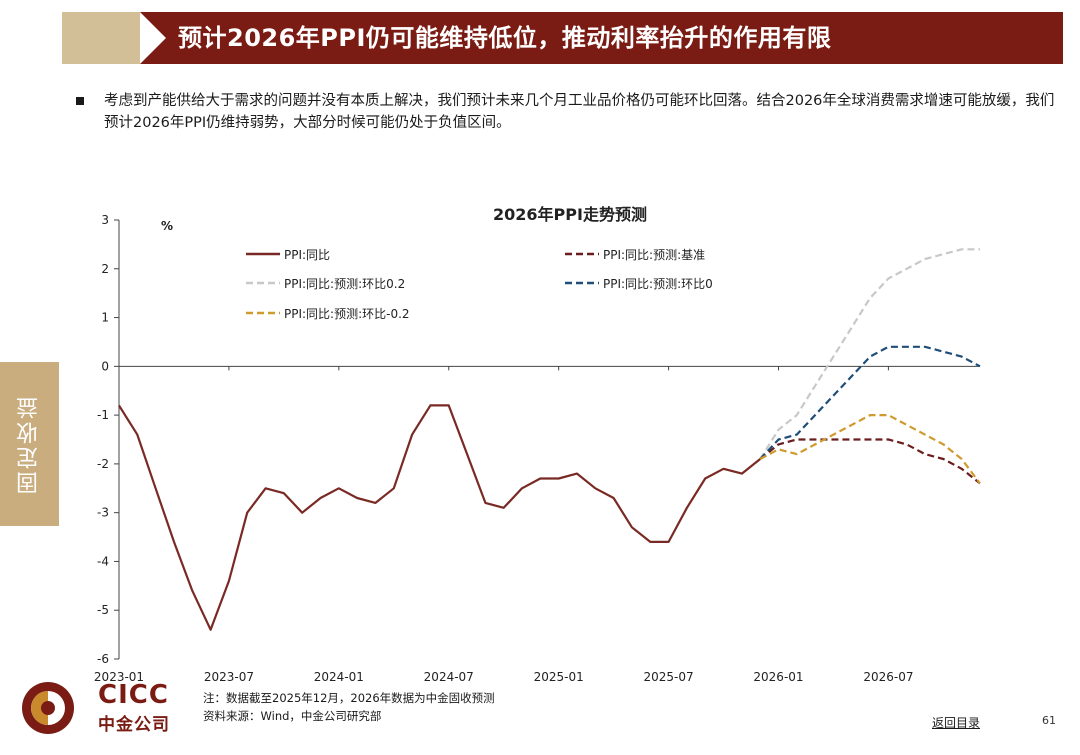 This screenshot has width=1080, height=755. Describe the element at coordinates (119, 677) in the screenshot. I see `x-tick-label: 2023-01` at that location.